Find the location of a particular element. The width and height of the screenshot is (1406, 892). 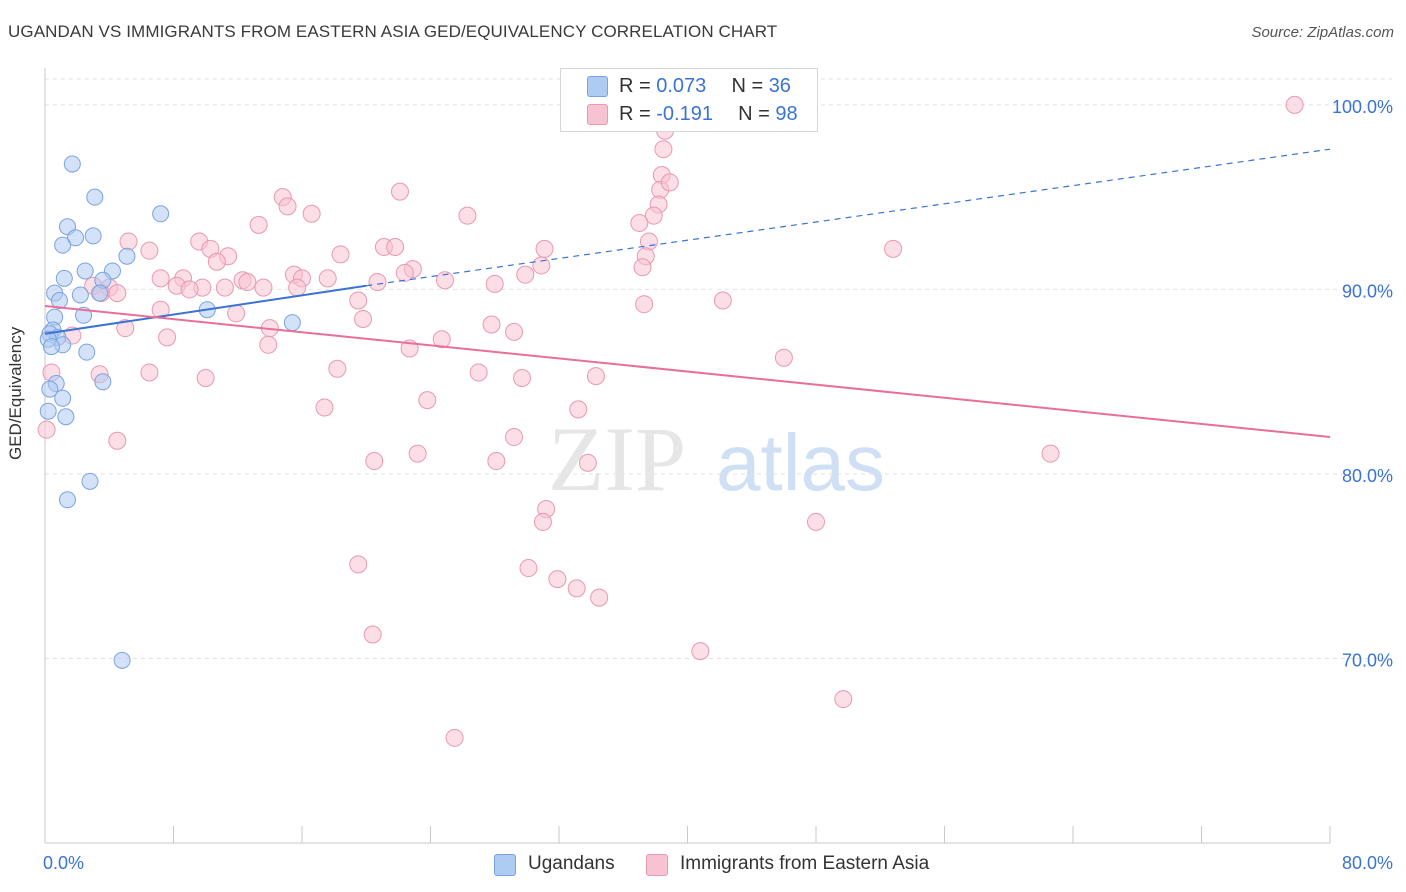

r-value: -0.191 is located at coordinates (684, 114).